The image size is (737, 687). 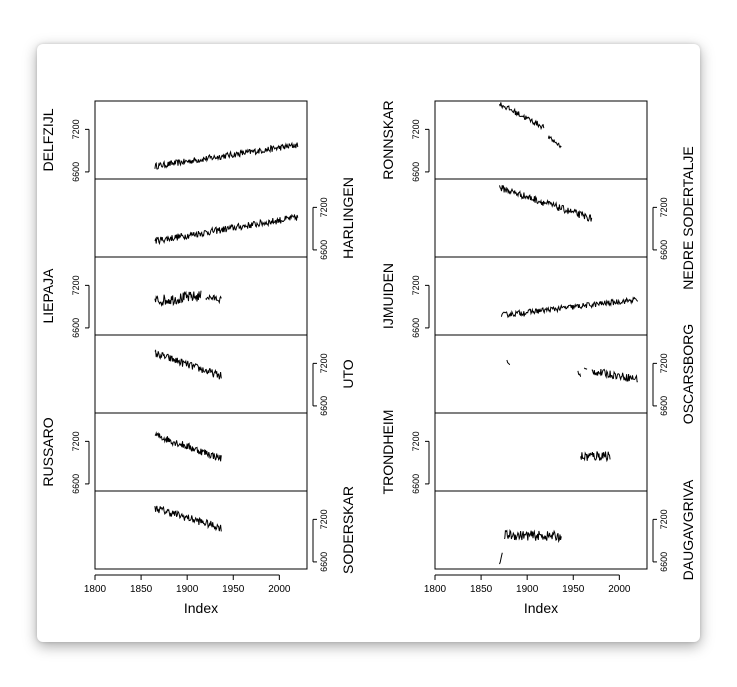 What do you see at coordinates (388, 452) in the screenshot?
I see `panel-label-trondheim: TRONDHEIM` at bounding box center [388, 452].